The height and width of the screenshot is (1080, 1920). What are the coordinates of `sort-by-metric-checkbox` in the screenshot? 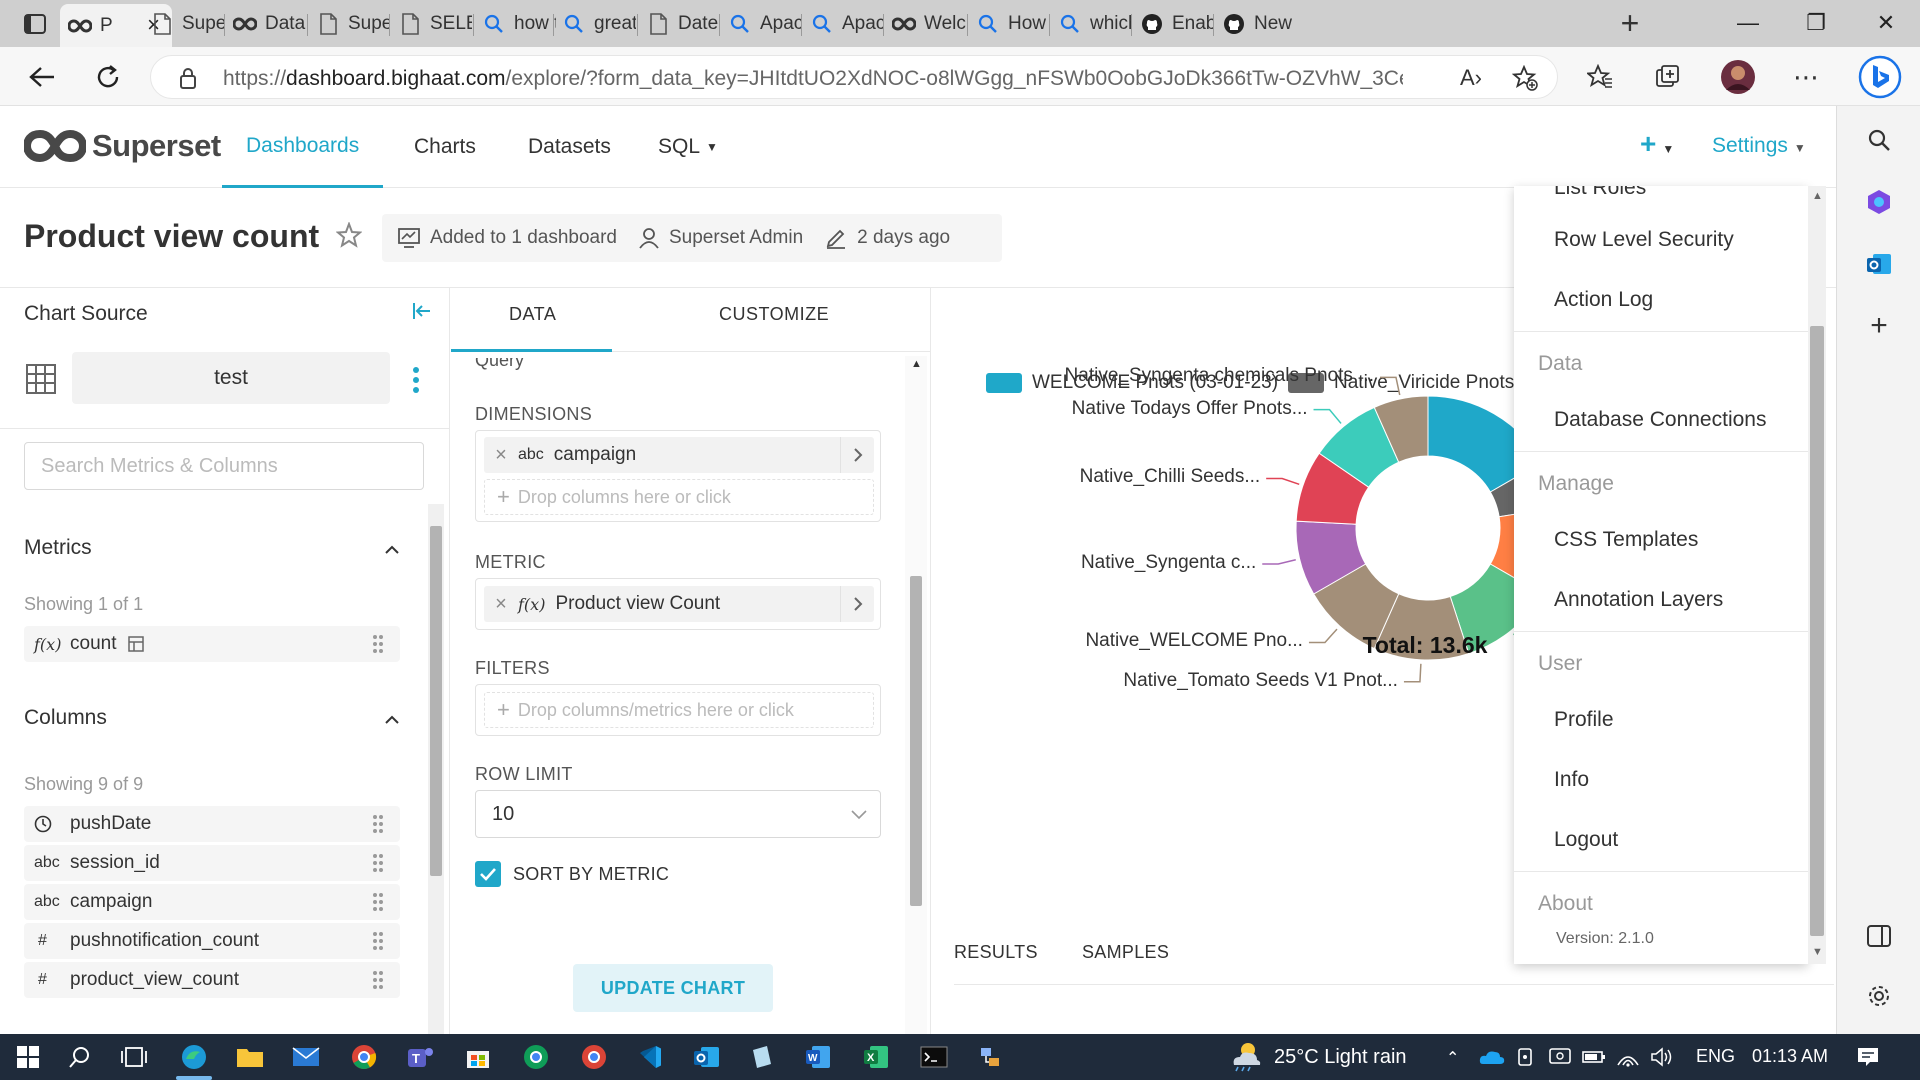 It's located at (488, 874).